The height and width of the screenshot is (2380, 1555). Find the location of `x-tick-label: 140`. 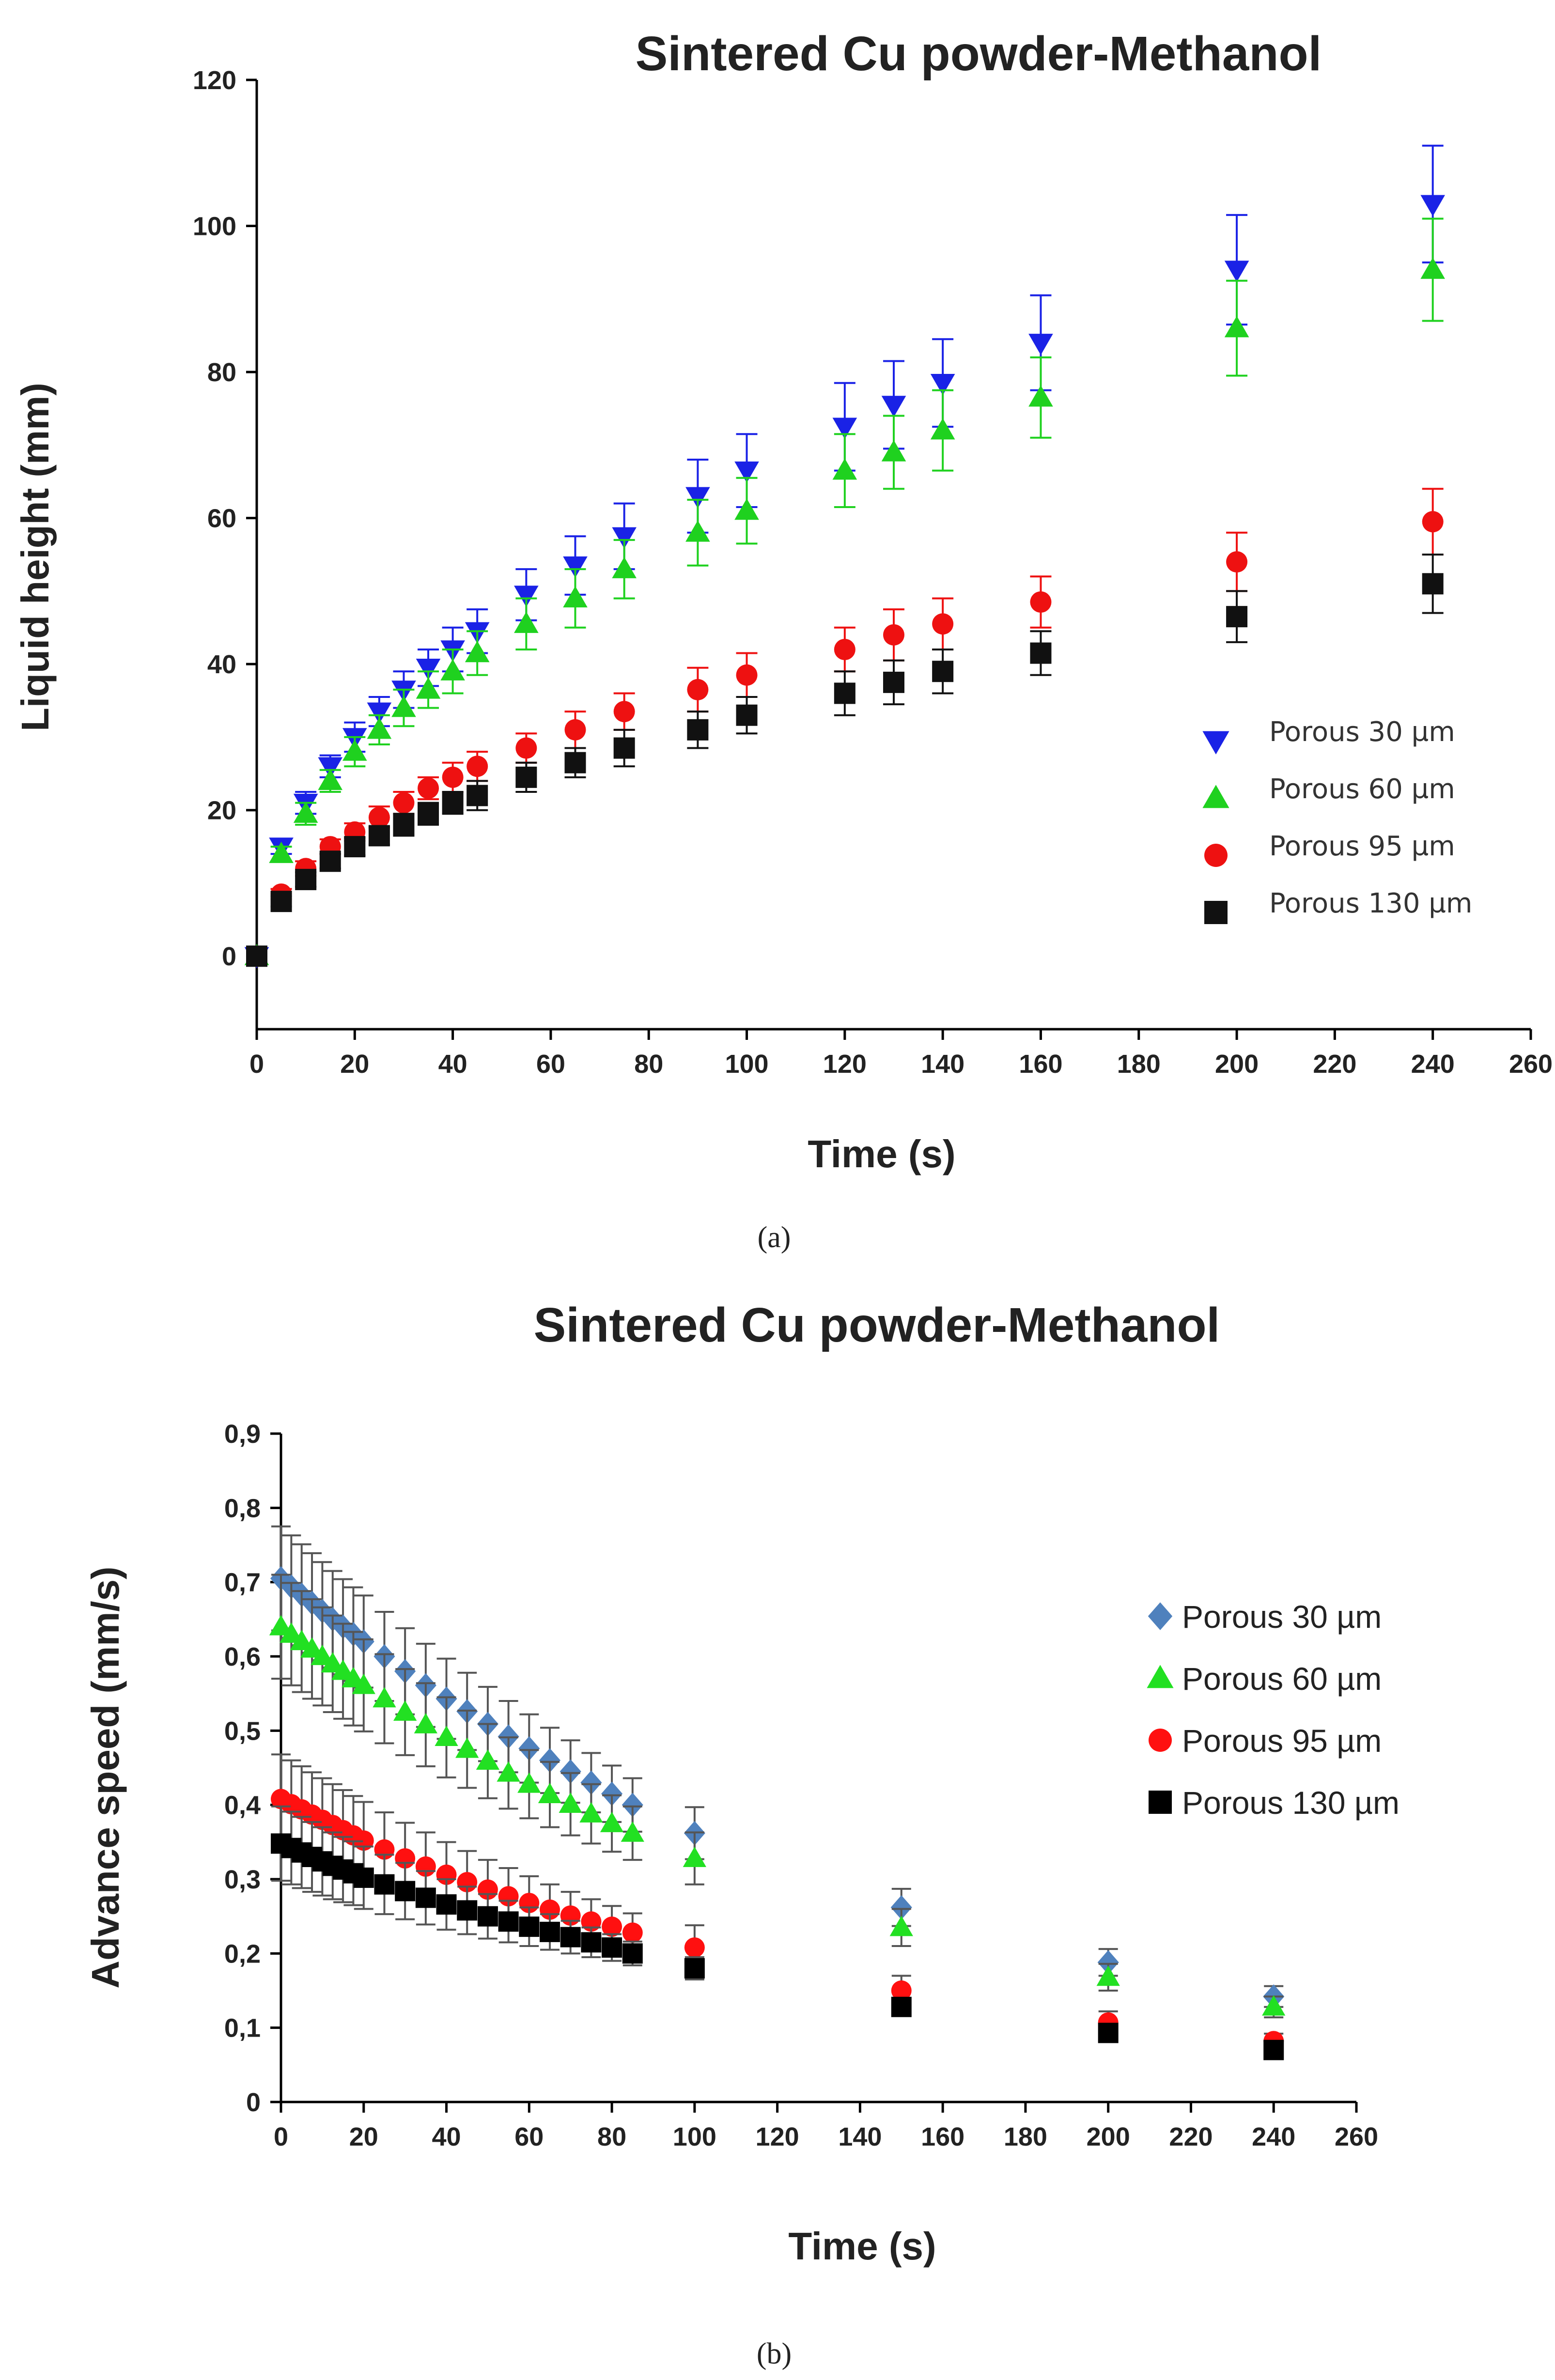

x-tick-label: 140 is located at coordinates (860, 2136).